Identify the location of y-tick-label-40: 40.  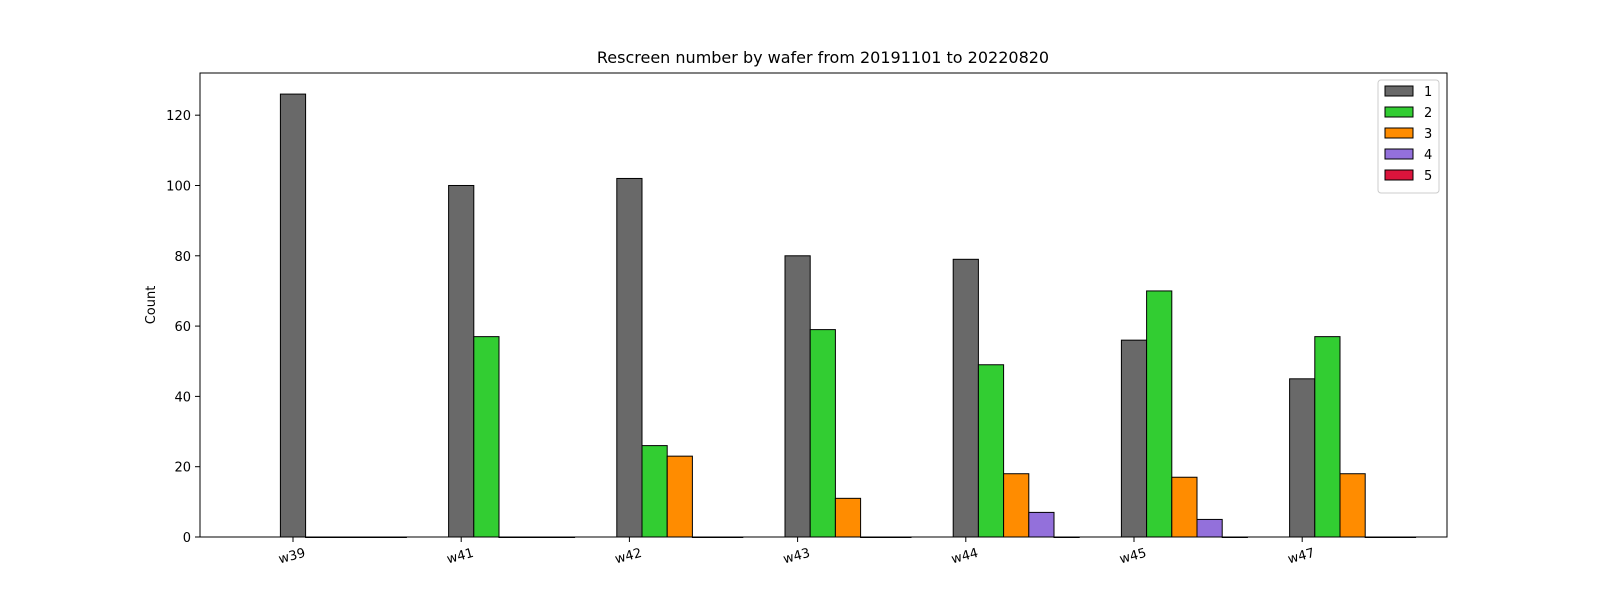
(182, 397).